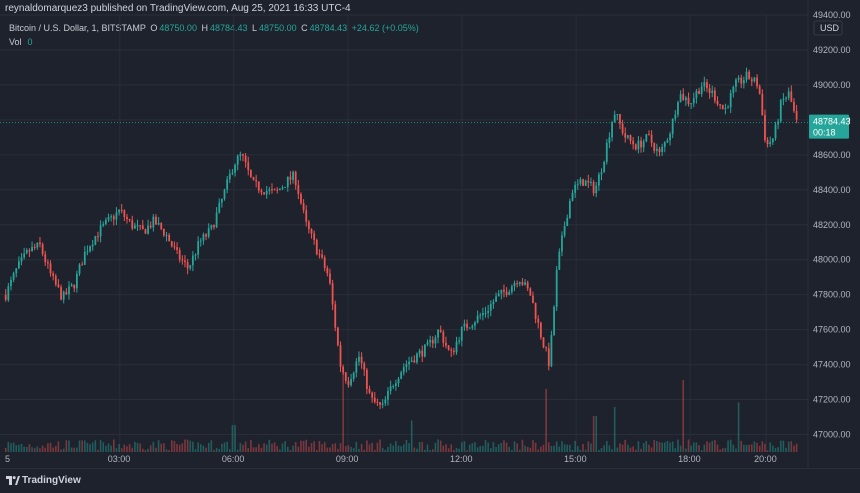  Describe the element at coordinates (13, 480) in the screenshot. I see `tradingview-logo-icon` at that location.